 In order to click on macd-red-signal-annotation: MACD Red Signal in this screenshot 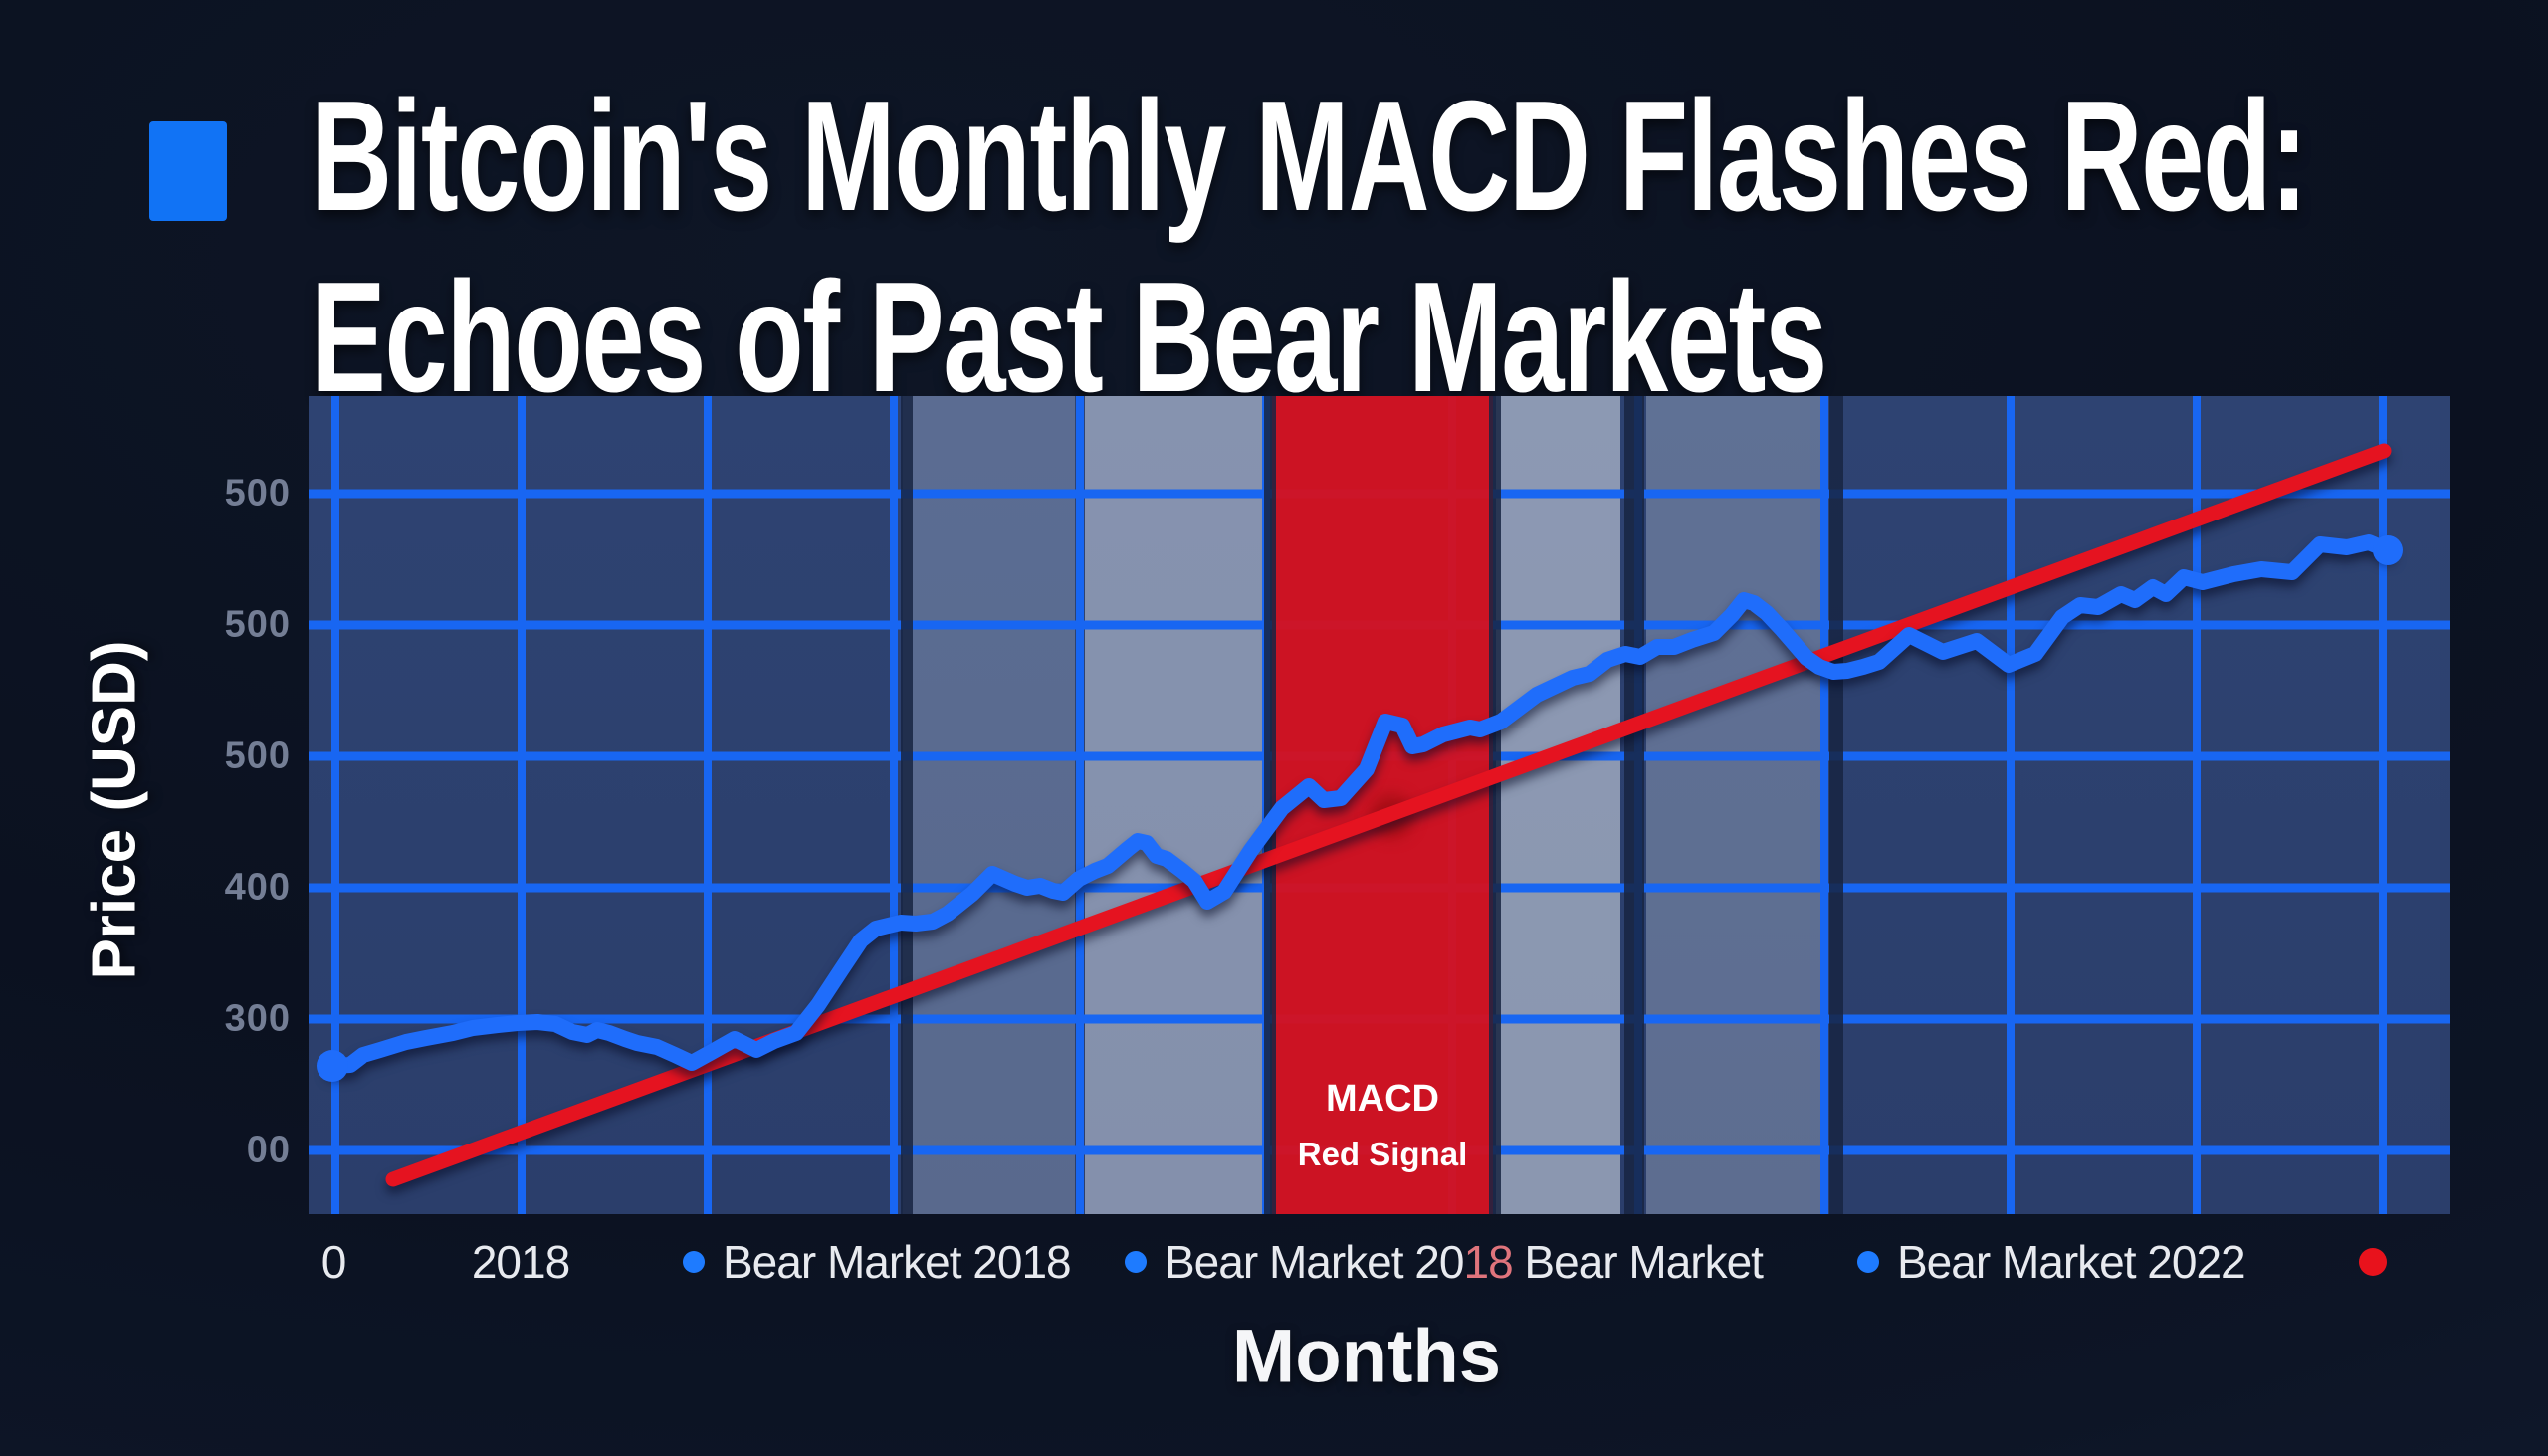, I will do `click(1383, 1126)`.